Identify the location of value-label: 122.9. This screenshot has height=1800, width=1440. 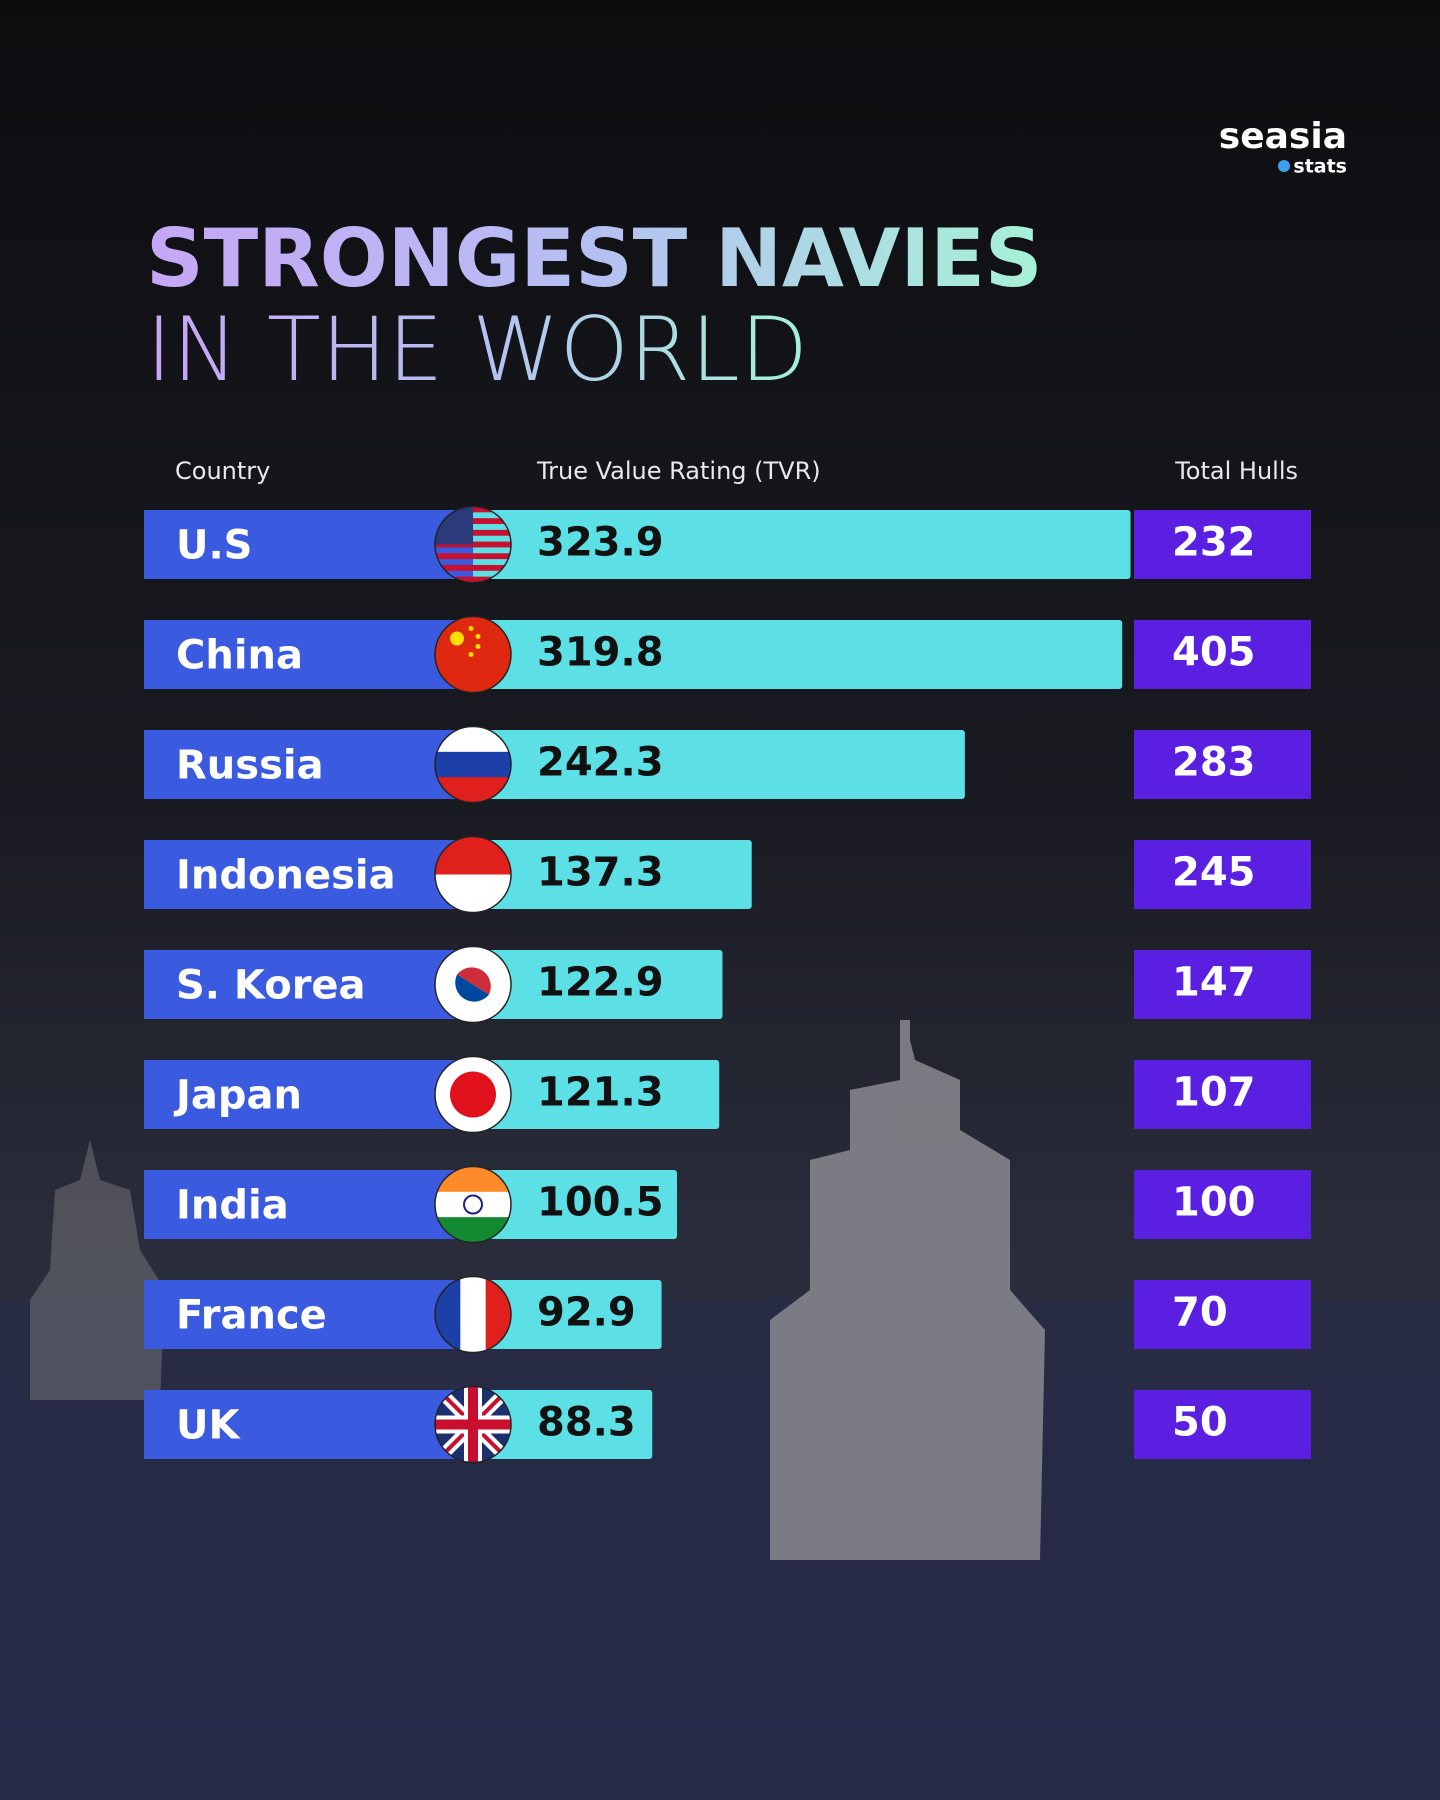
(600, 983).